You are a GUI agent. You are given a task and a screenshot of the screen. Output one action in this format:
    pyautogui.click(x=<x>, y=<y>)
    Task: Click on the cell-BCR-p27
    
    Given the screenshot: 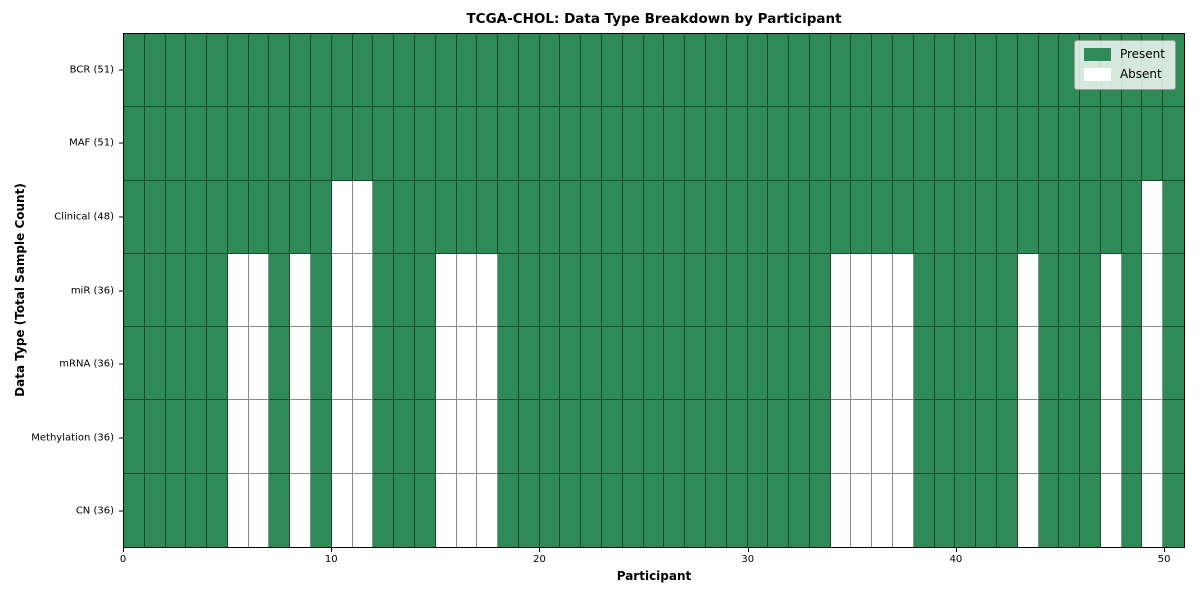 What is the action you would take?
    pyautogui.click(x=695, y=71)
    